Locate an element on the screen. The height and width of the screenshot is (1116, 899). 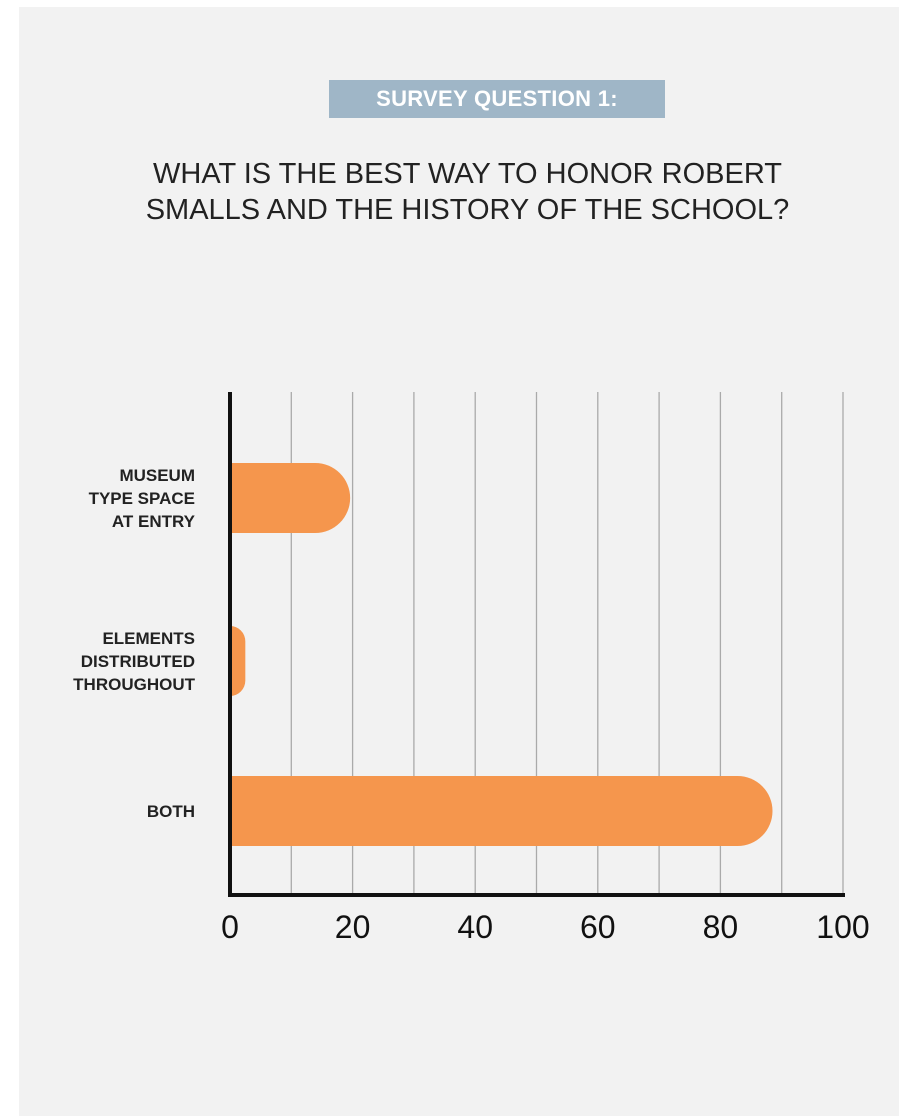
question-line-2: SMALLS AND THE HISTORY OF THE SCHOOL? is located at coordinates (467, 210).